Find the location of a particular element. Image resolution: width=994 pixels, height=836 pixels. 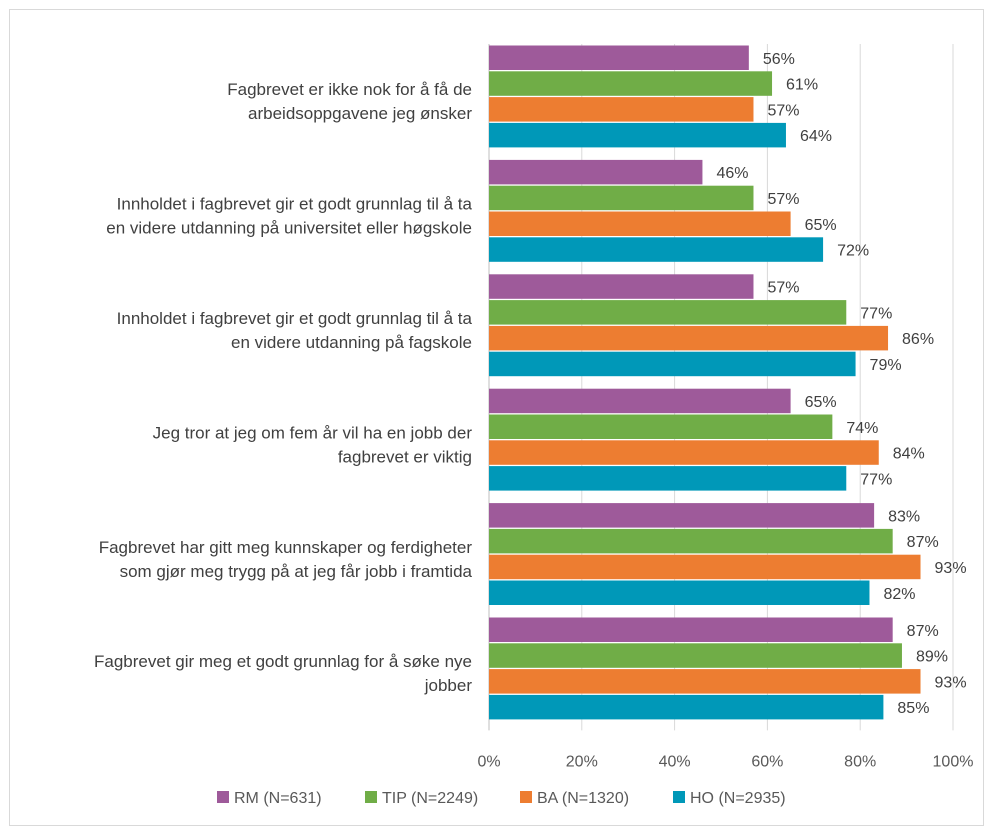

x-tick-label: 100% is located at coordinates (953, 761).